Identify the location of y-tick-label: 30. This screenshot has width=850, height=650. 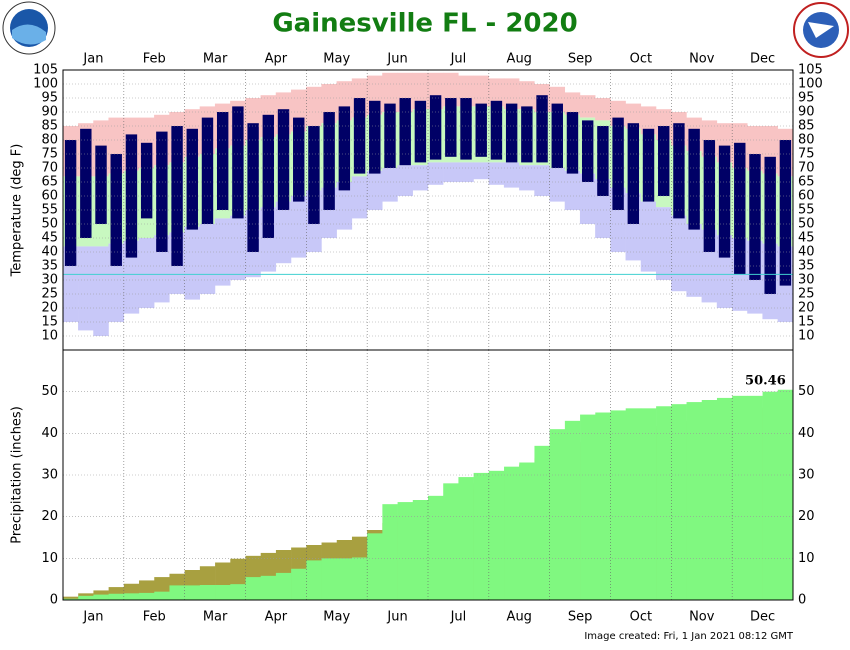
(49, 280).